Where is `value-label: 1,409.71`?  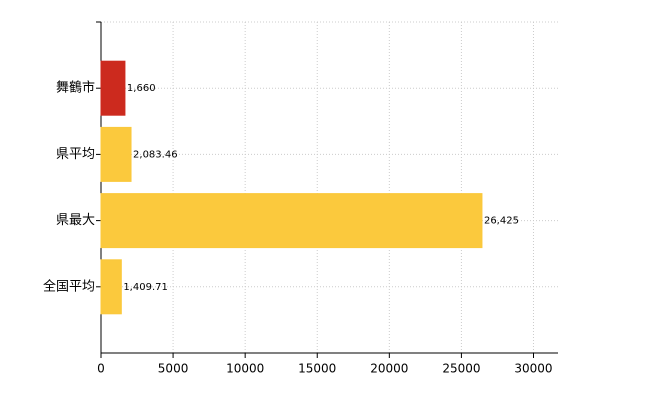
value-label: 1,409.71 is located at coordinates (145, 287).